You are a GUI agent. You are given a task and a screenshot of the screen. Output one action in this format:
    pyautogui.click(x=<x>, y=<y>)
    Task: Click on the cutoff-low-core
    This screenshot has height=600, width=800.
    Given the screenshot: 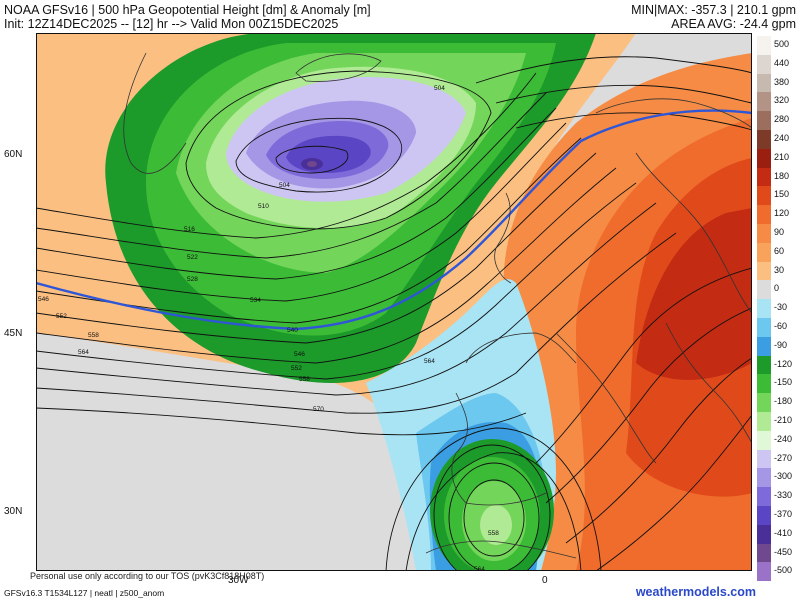 What is the action you would take?
    pyautogui.click(x=496, y=525)
    